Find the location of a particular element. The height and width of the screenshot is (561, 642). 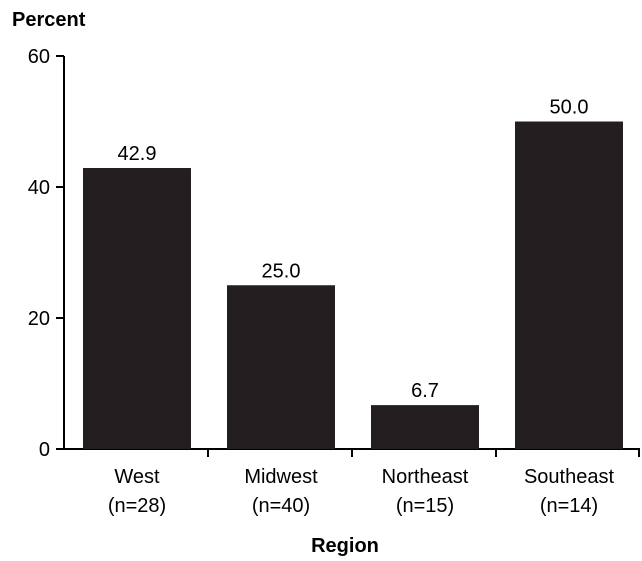

bar-value-label: 6.7 is located at coordinates (425, 391).